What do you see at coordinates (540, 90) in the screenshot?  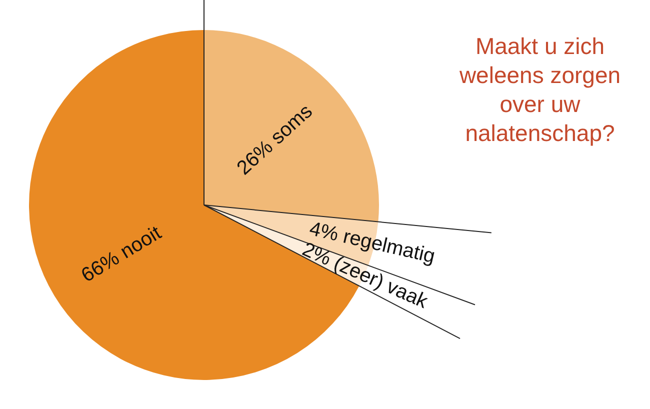 I see `text: Maakt u zich weleens zorgen over uw nalatenschap?` at bounding box center [540, 90].